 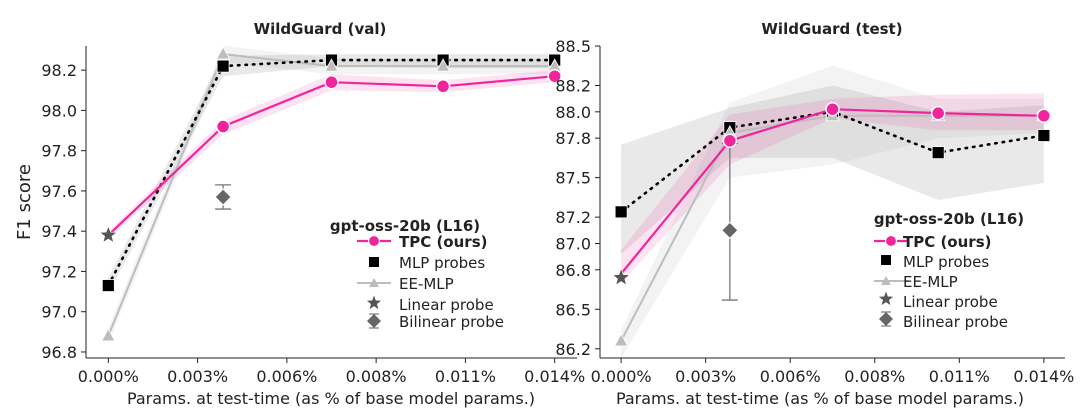 I want to click on y-tick-label: 97.8, so click(x=59, y=151).